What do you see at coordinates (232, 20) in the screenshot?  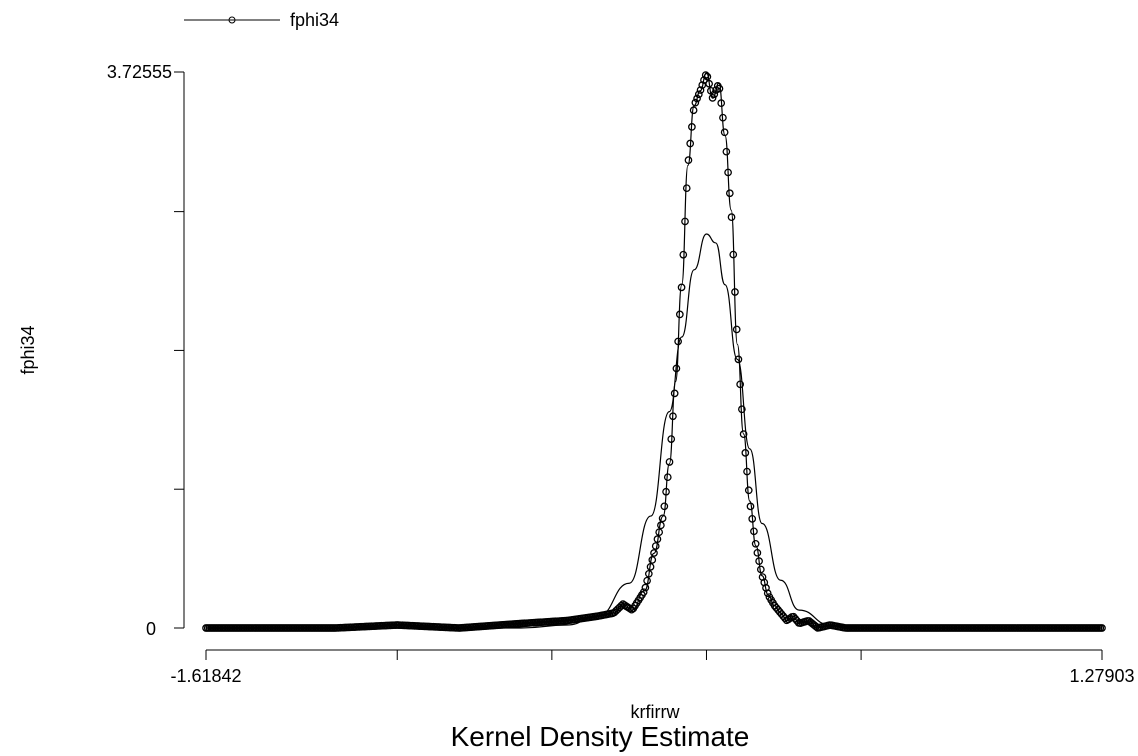 I see `legend-marker` at bounding box center [232, 20].